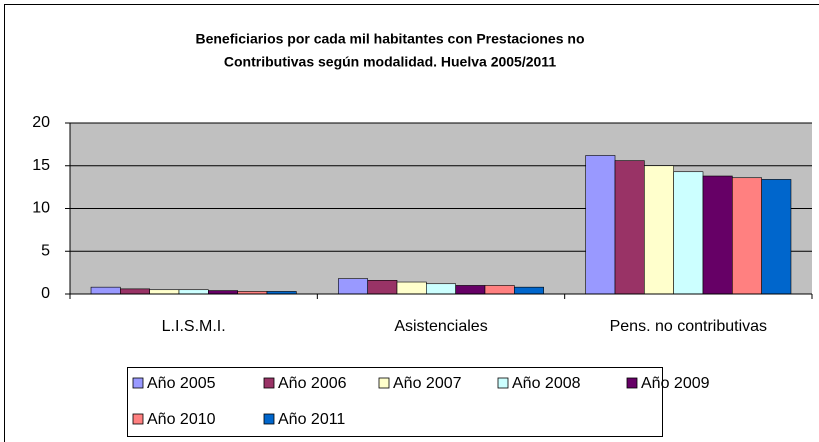 The width and height of the screenshot is (819, 442). I want to click on legend-label: Año 2008, so click(546, 383).